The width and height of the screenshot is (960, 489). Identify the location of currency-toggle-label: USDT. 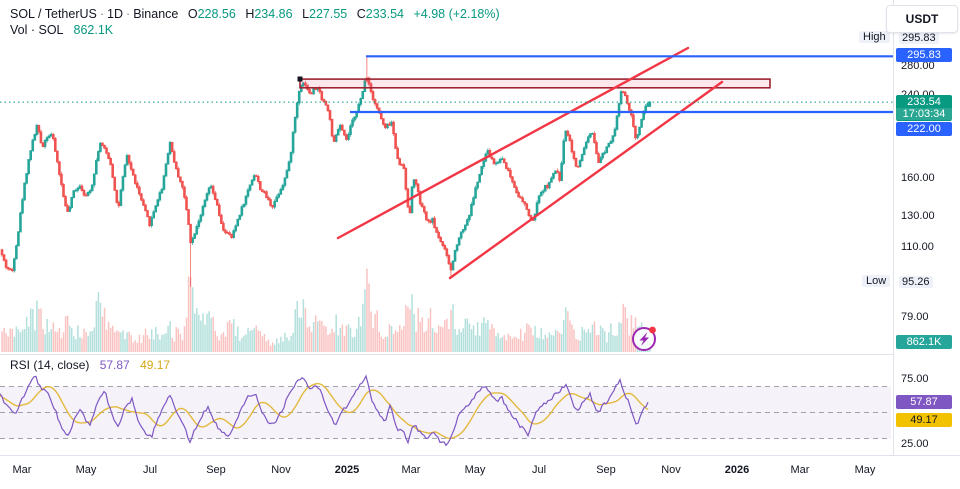
(922, 19).